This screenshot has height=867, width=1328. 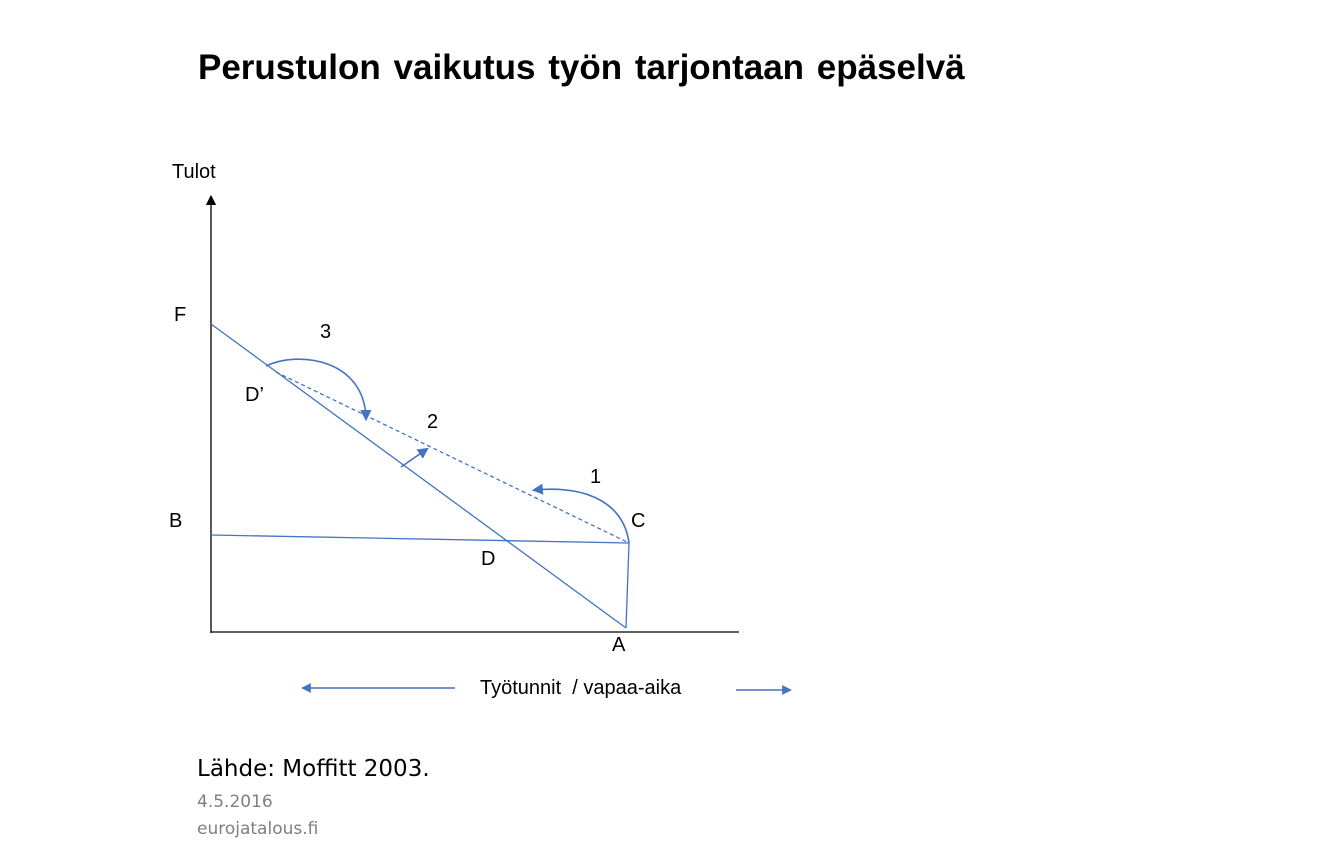 I want to click on point-label-b: B, so click(x=175, y=521).